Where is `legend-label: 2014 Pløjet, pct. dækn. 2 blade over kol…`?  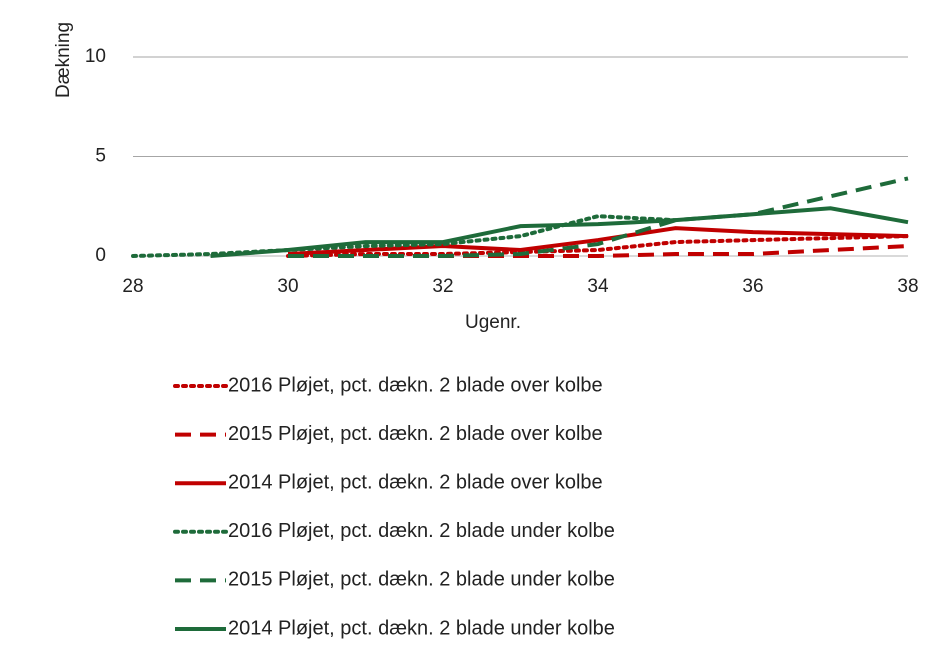
legend-label: 2014 Pløjet, pct. dækn. 2 blade over kol… is located at coordinates (415, 482).